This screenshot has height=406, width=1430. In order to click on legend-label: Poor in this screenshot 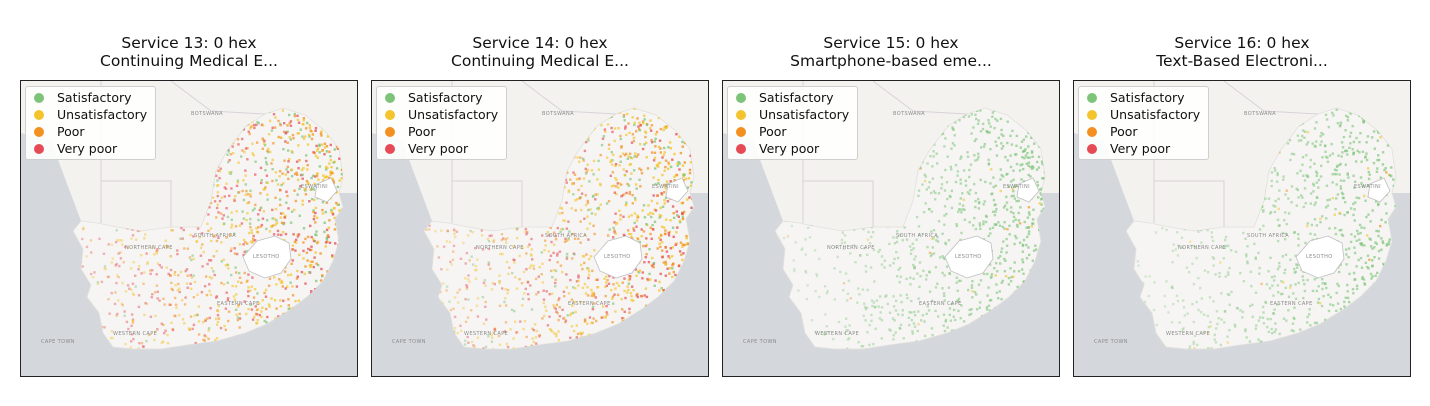, I will do `click(71, 131)`.